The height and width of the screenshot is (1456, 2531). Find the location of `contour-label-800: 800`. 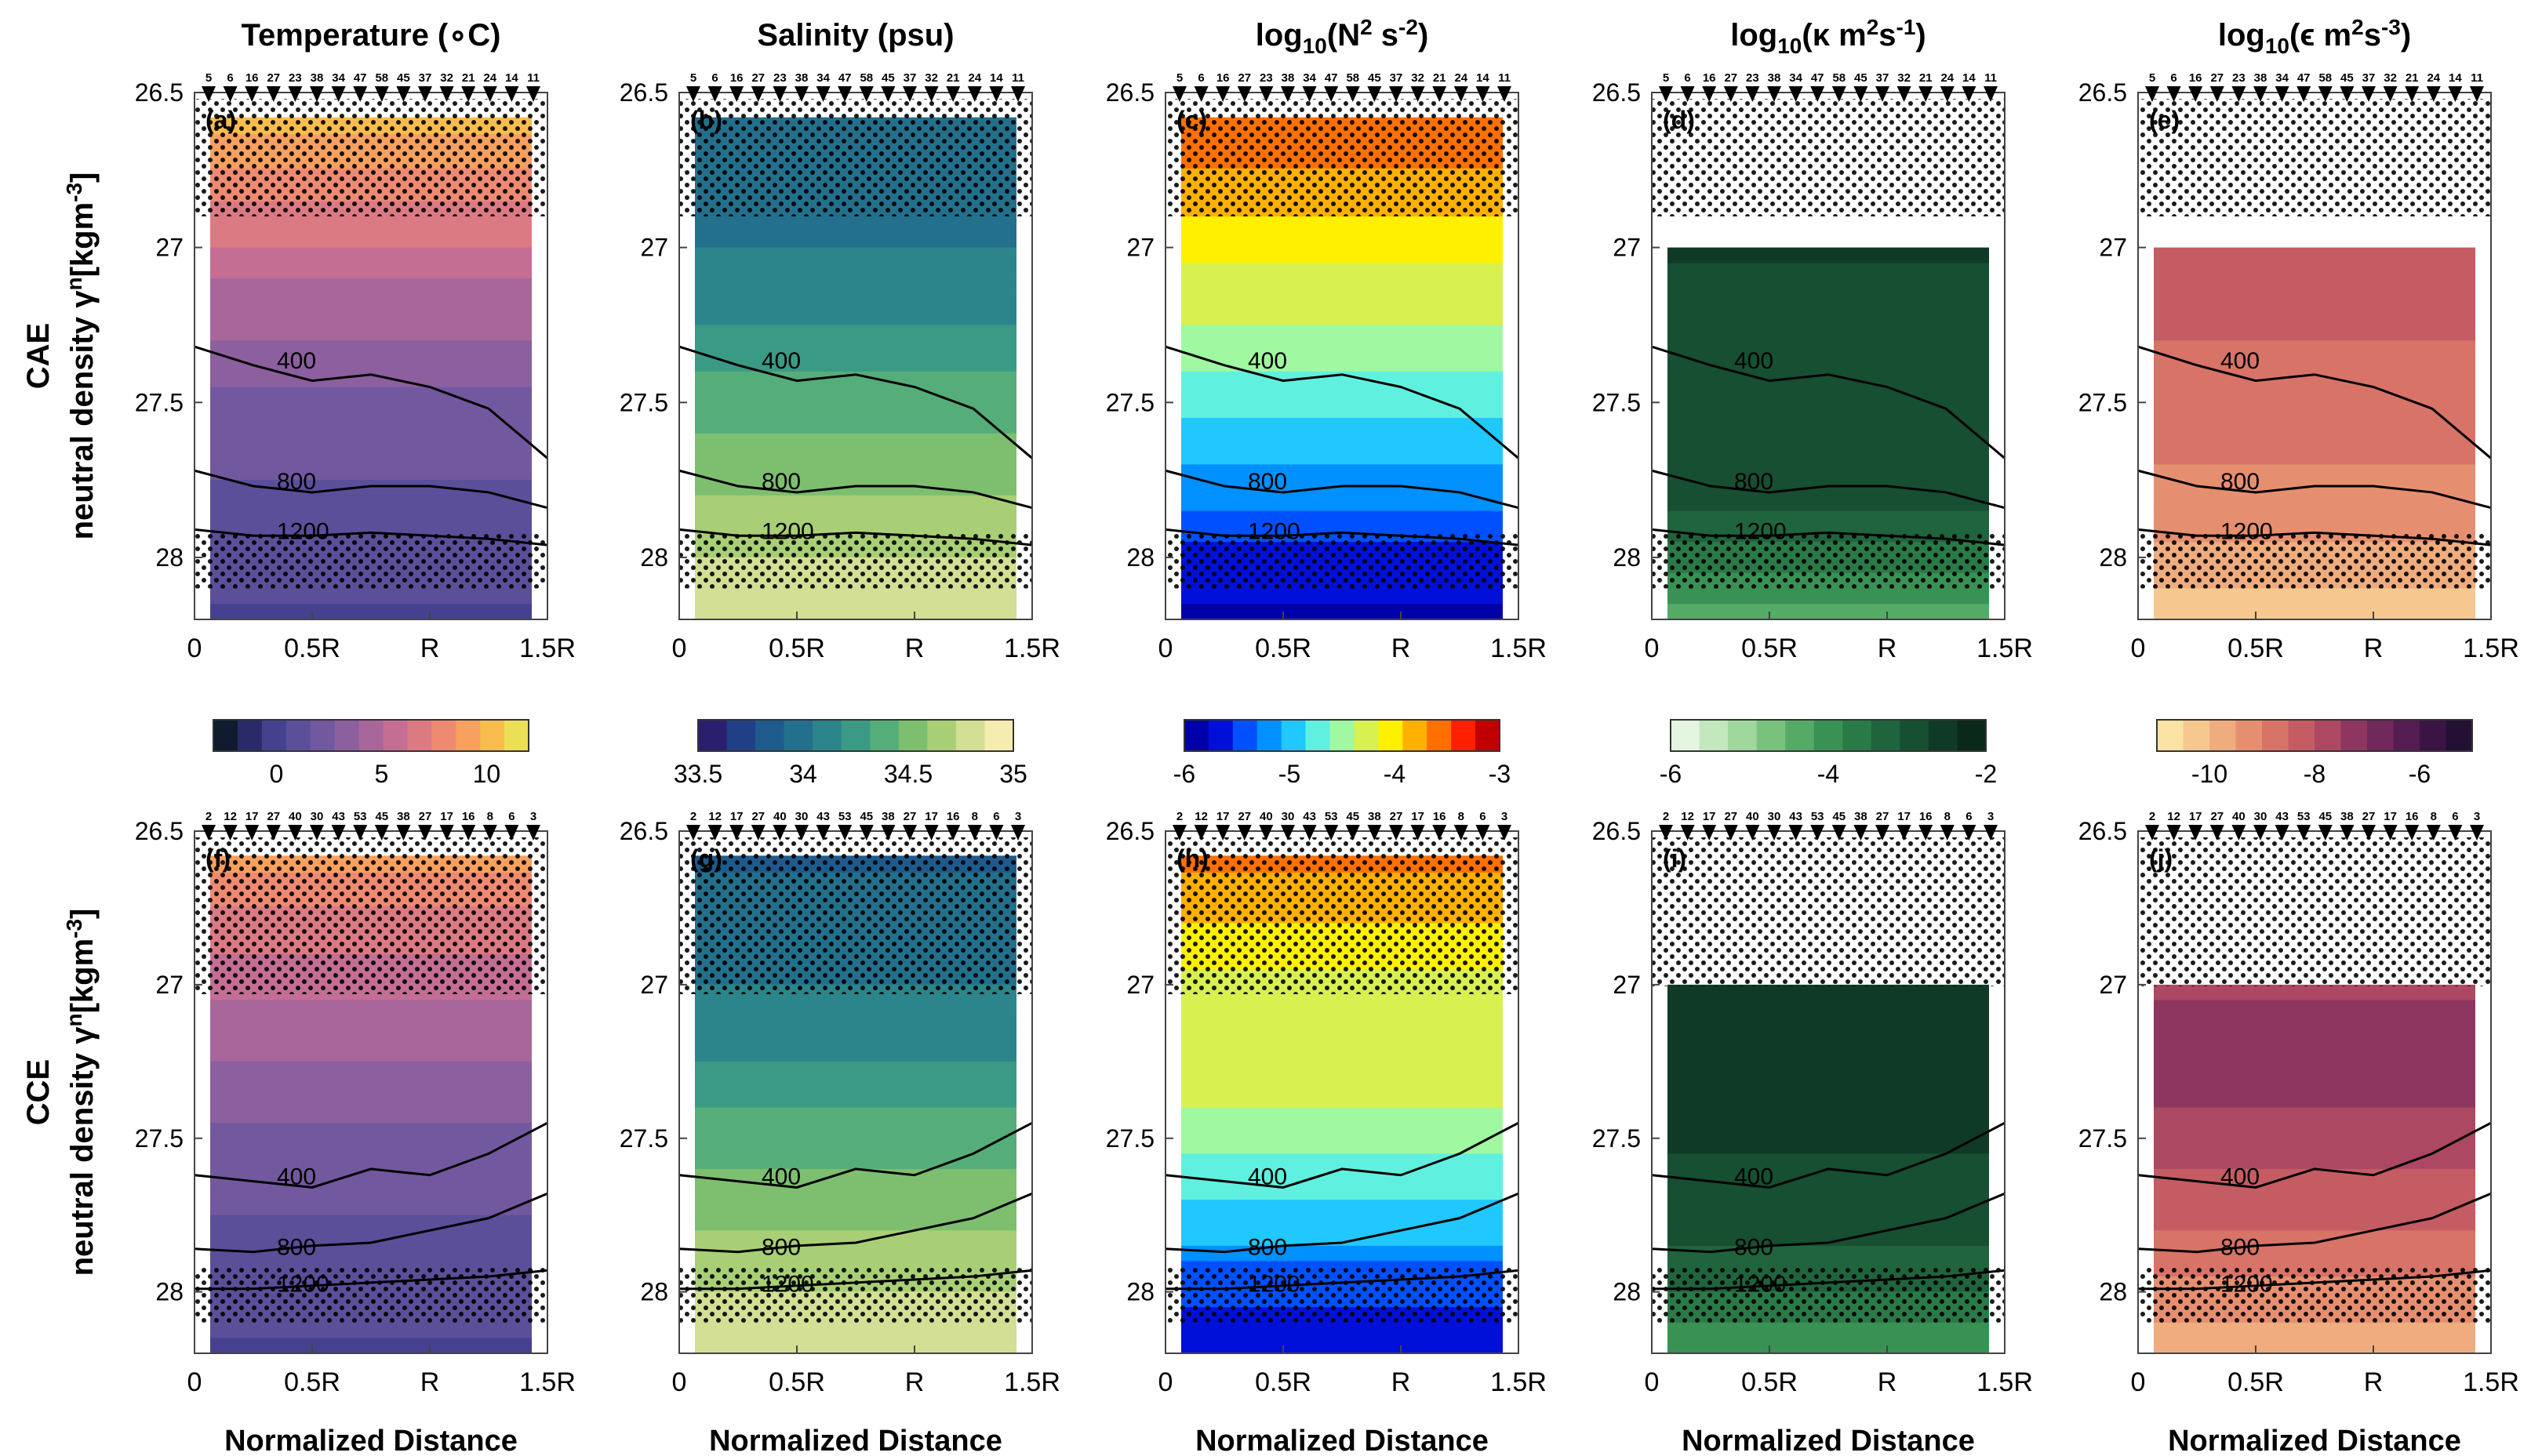

contour-label-800: 800 is located at coordinates (782, 1248).